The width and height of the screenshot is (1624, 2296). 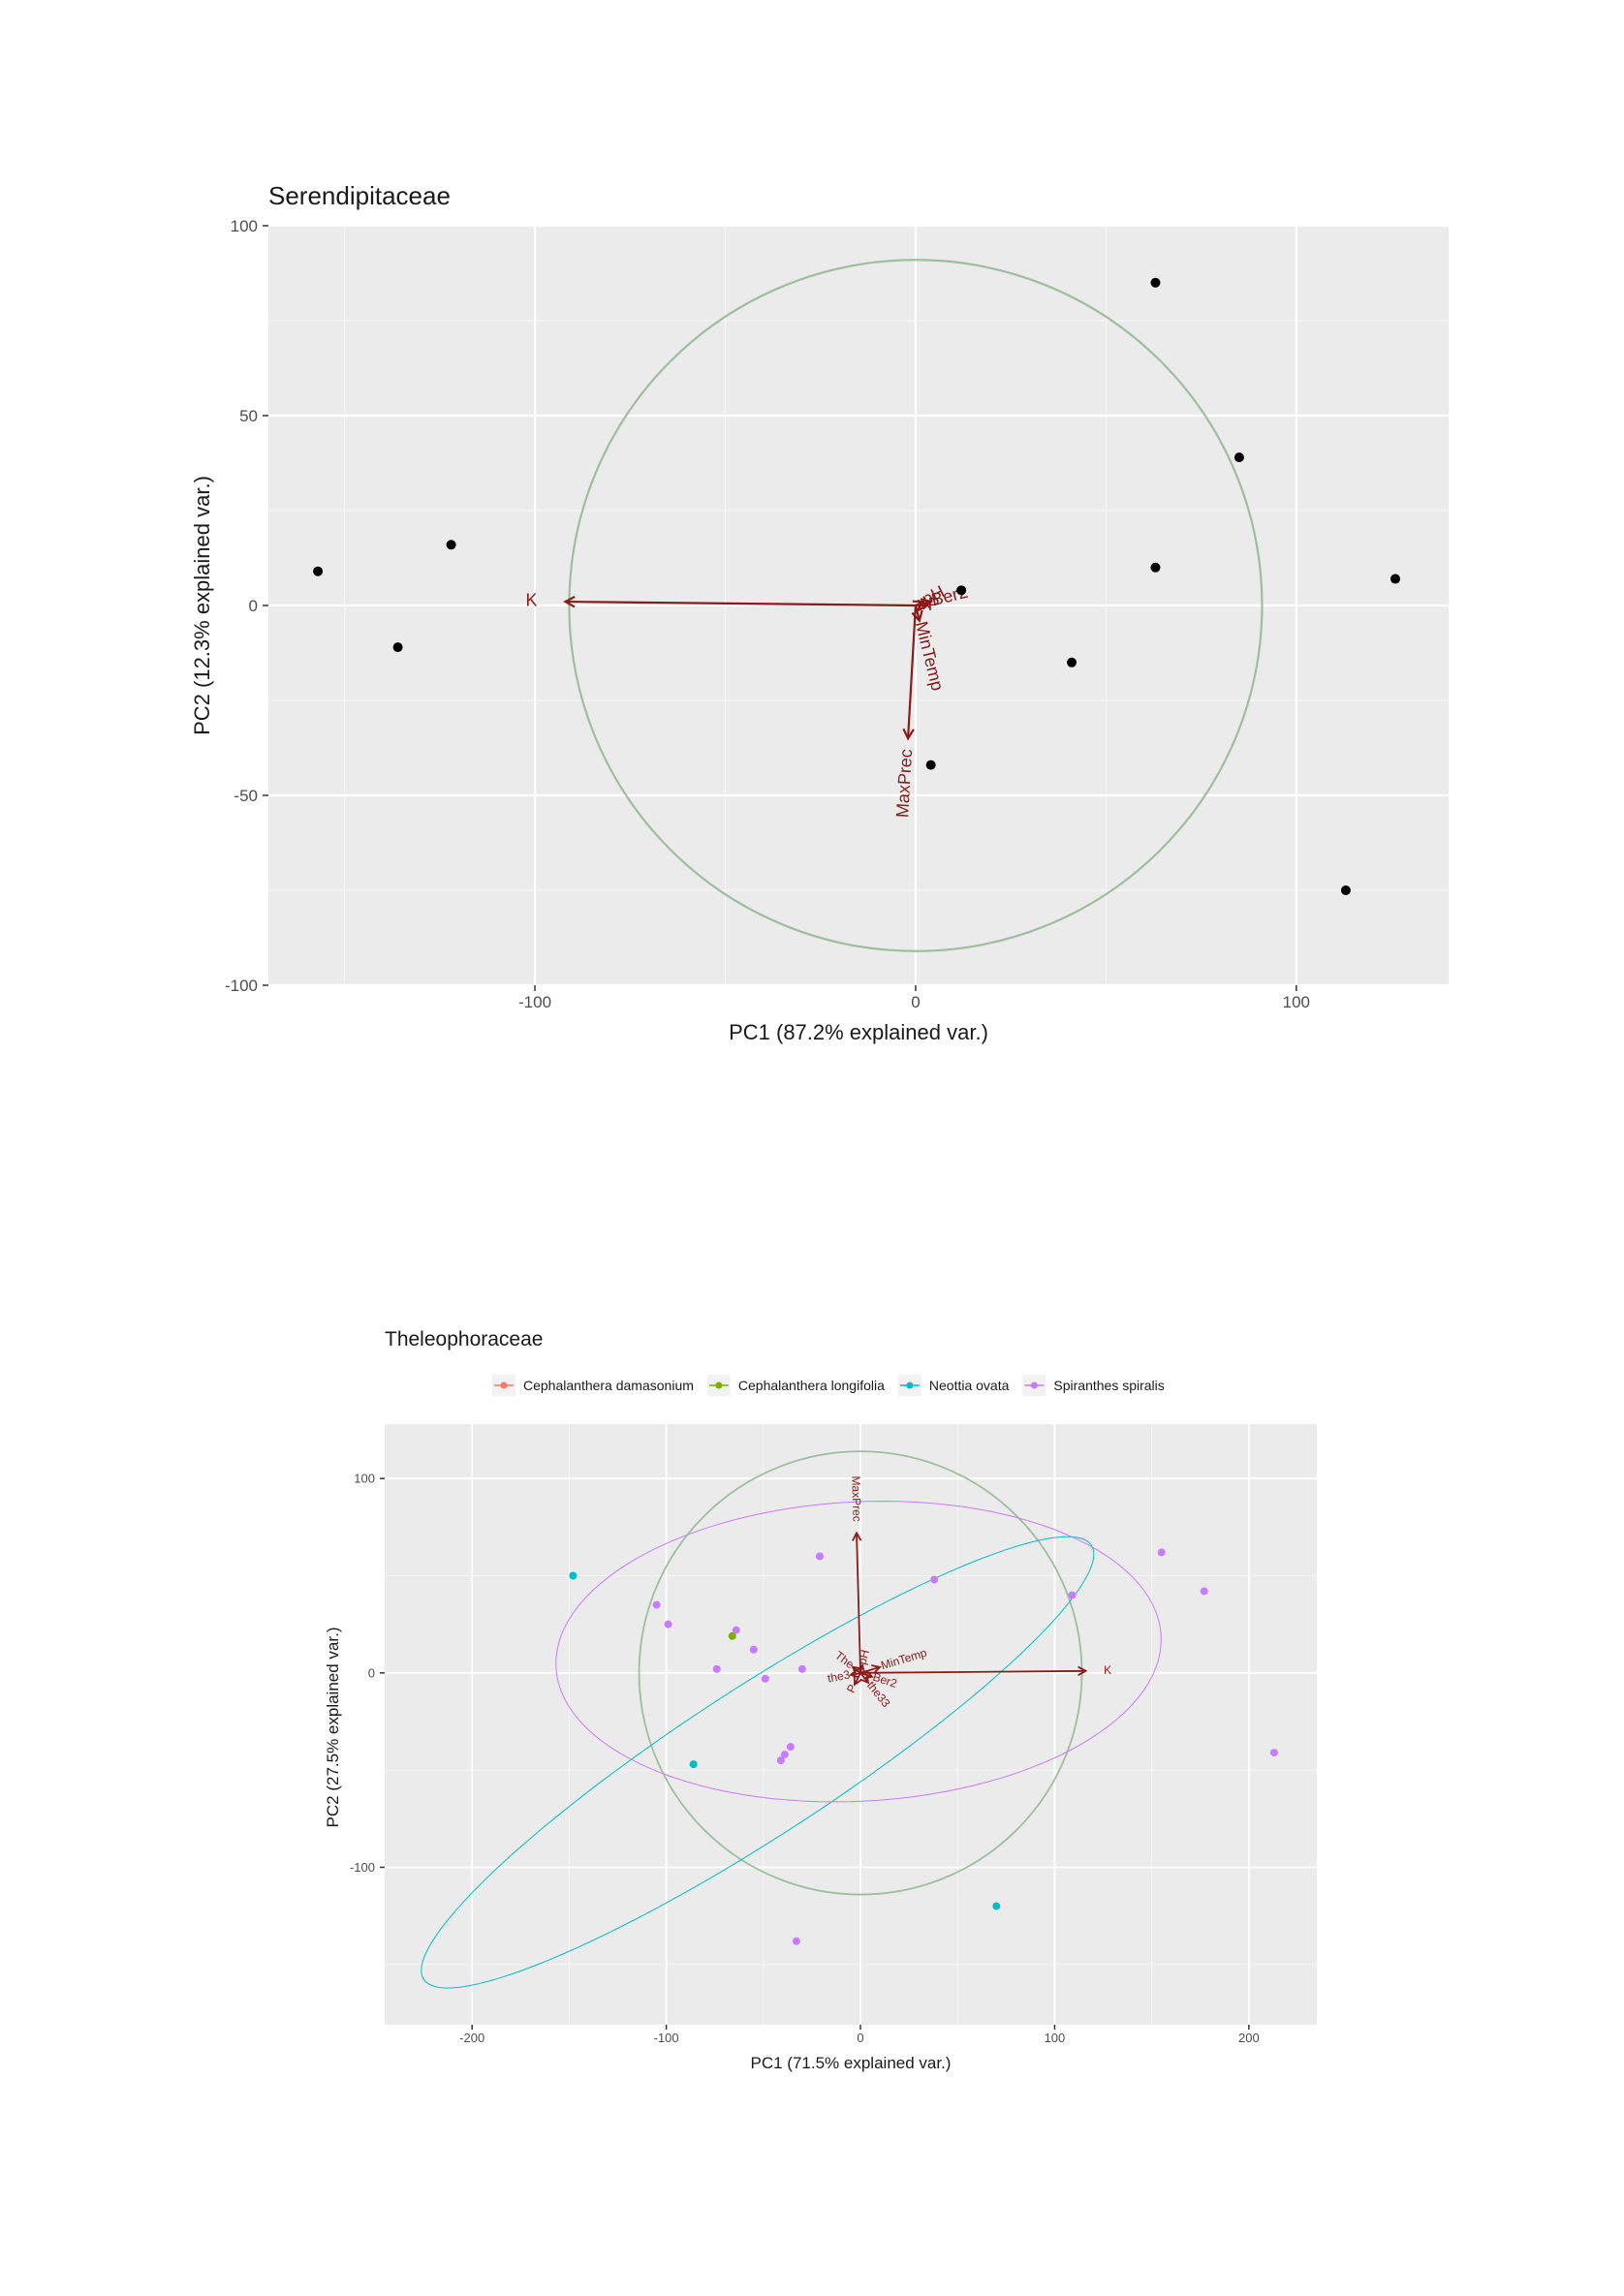 What do you see at coordinates (246, 796) in the screenshot?
I see `y-tick-label: -50` at bounding box center [246, 796].